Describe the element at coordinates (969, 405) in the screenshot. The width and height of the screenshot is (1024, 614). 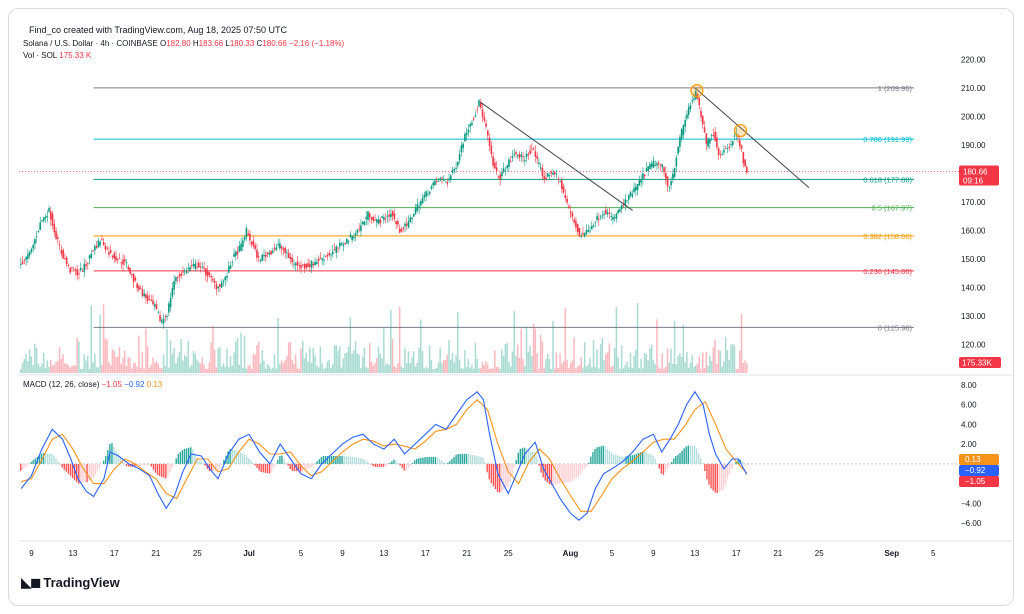
I see `macd-axis-tick-label: 6.00` at that location.